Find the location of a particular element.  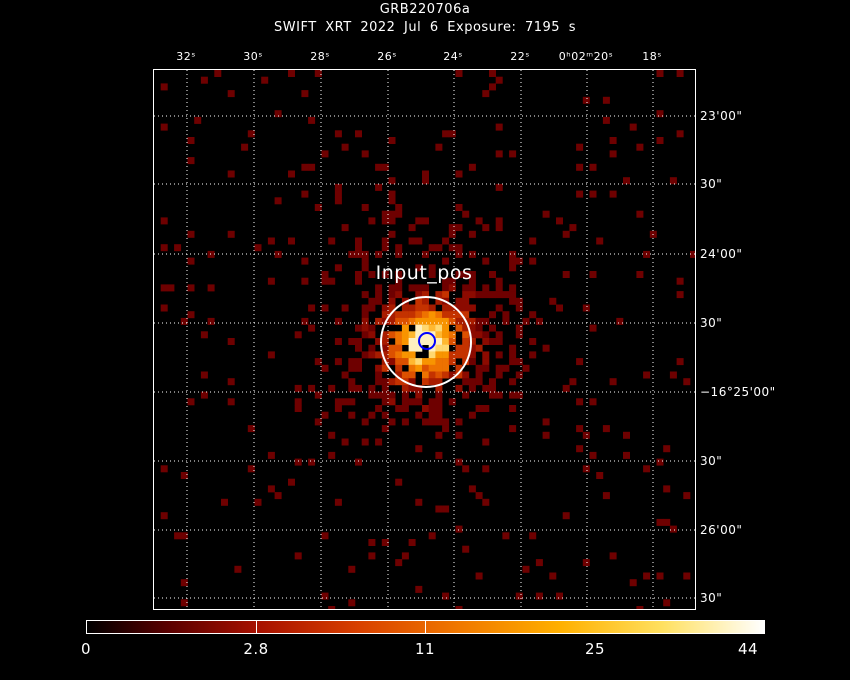

dec-tick-label: 23'00" is located at coordinates (721, 116).